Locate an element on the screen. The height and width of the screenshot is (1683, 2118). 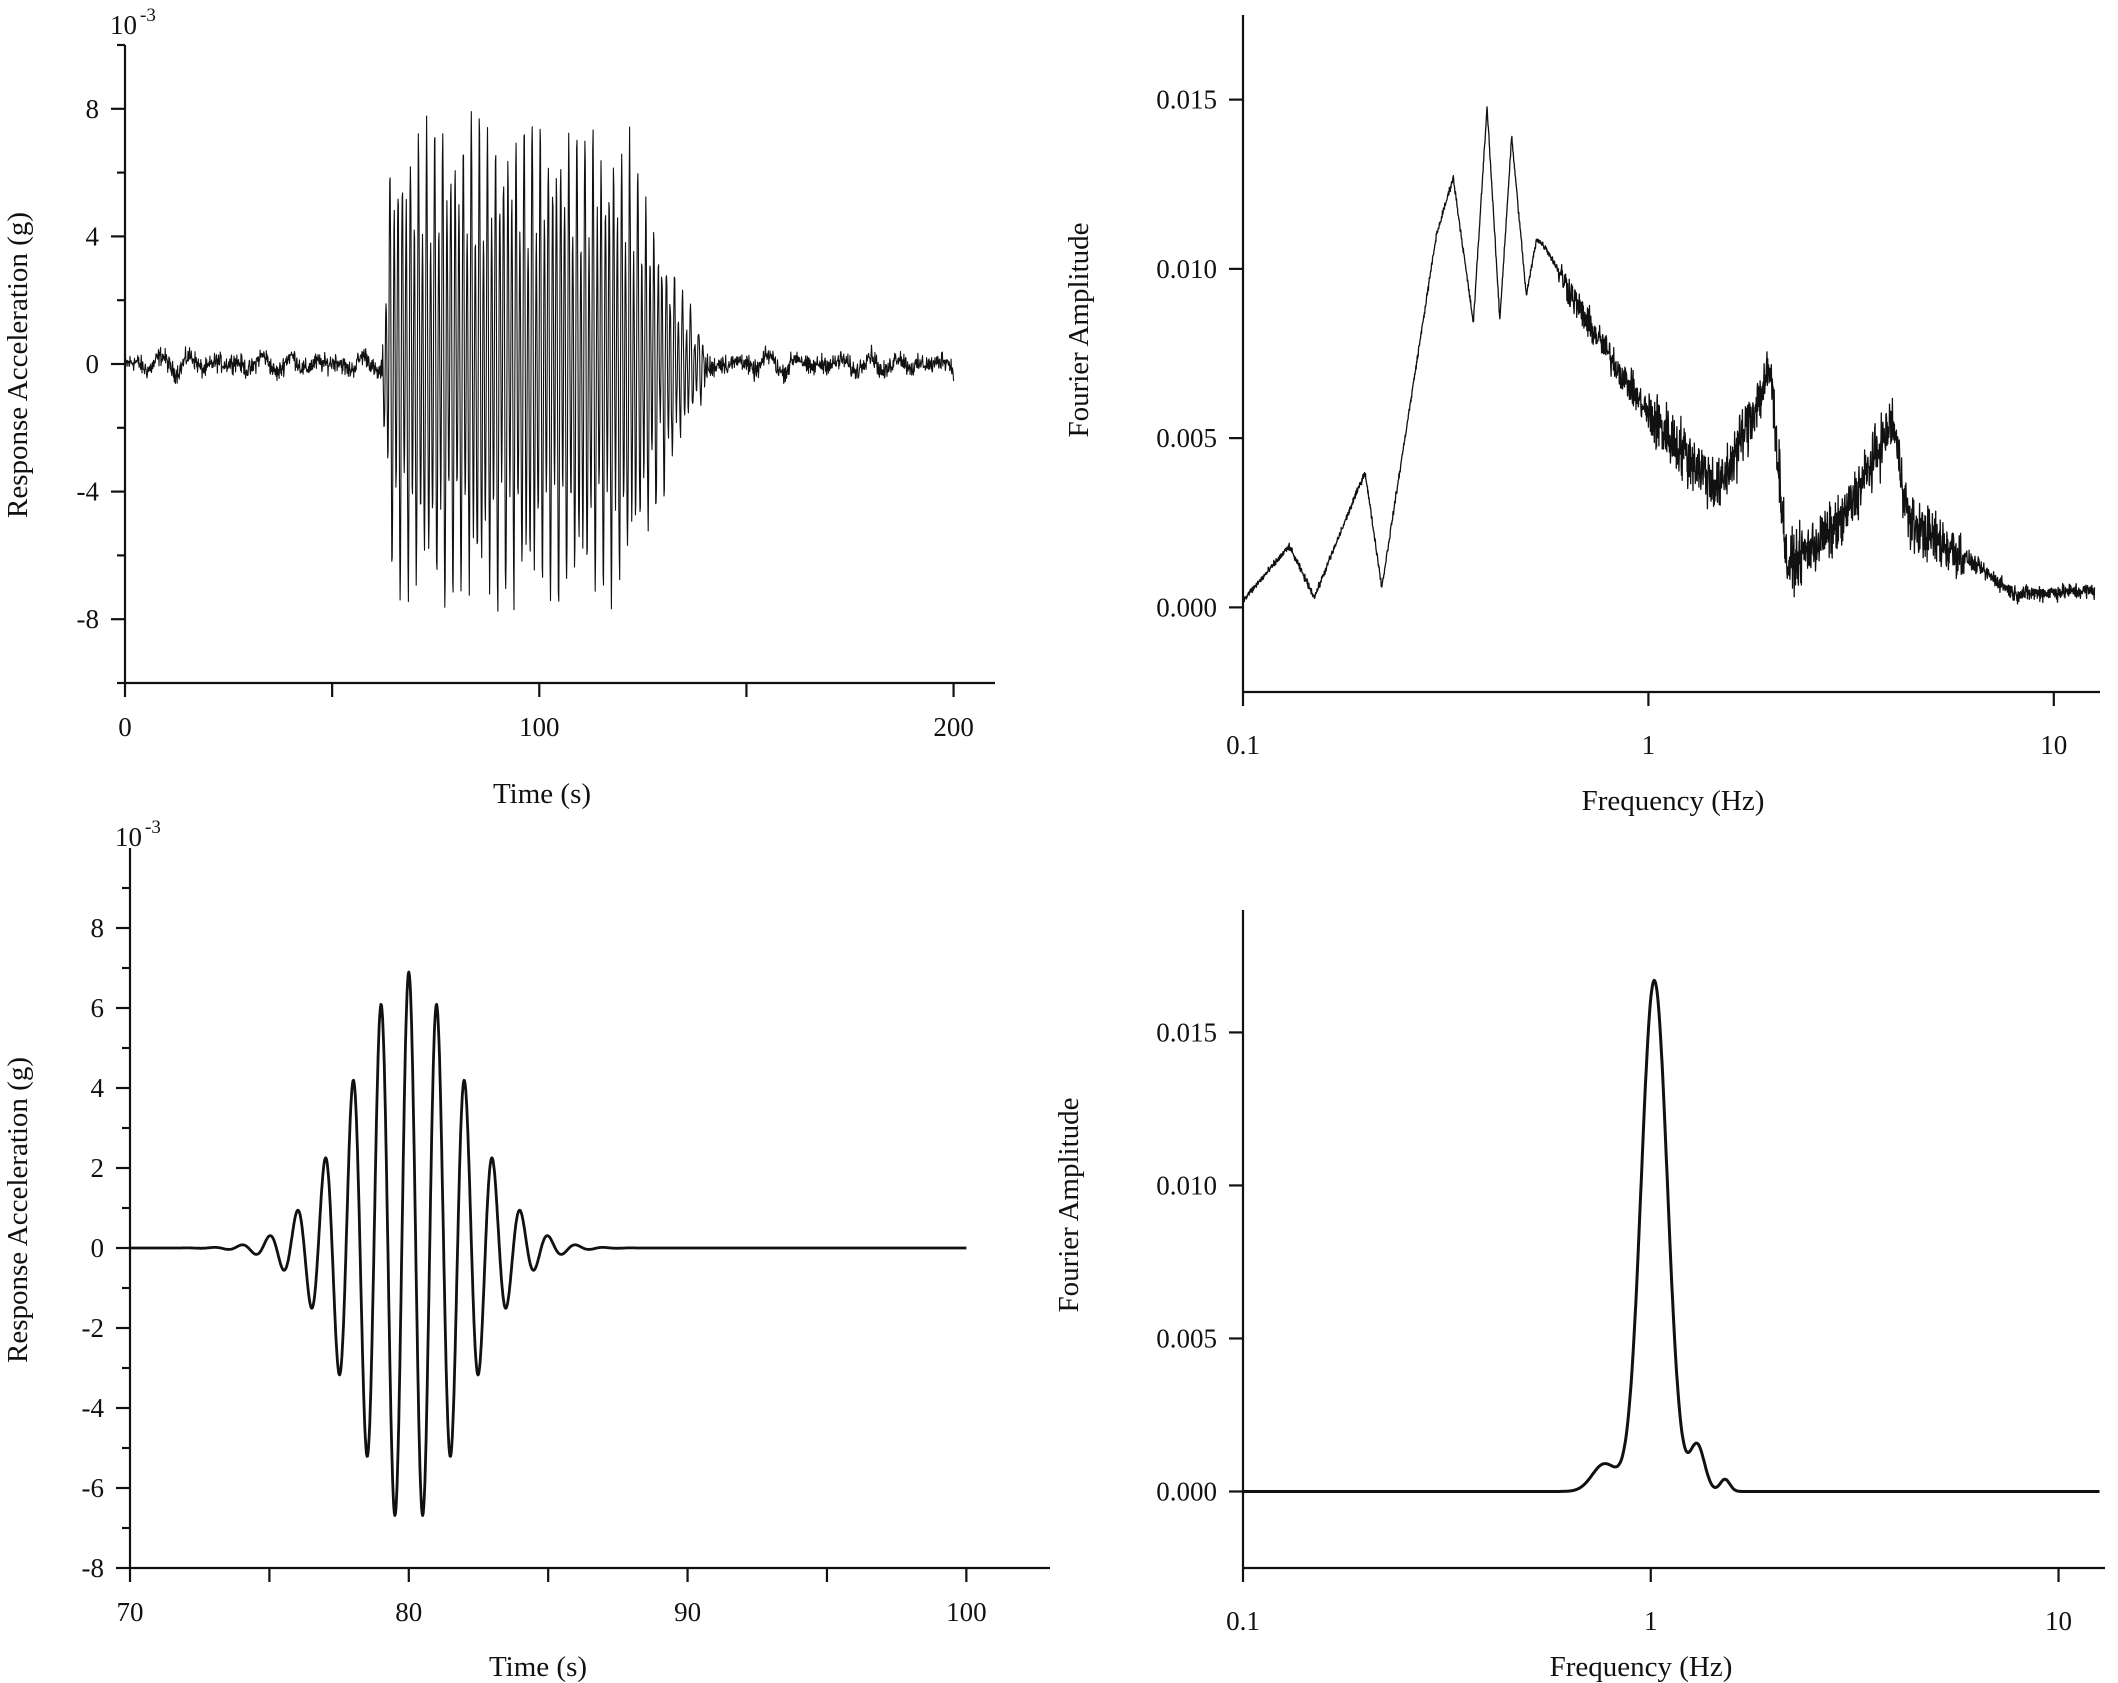
y-tick-label: 2 is located at coordinates (98, 1168).